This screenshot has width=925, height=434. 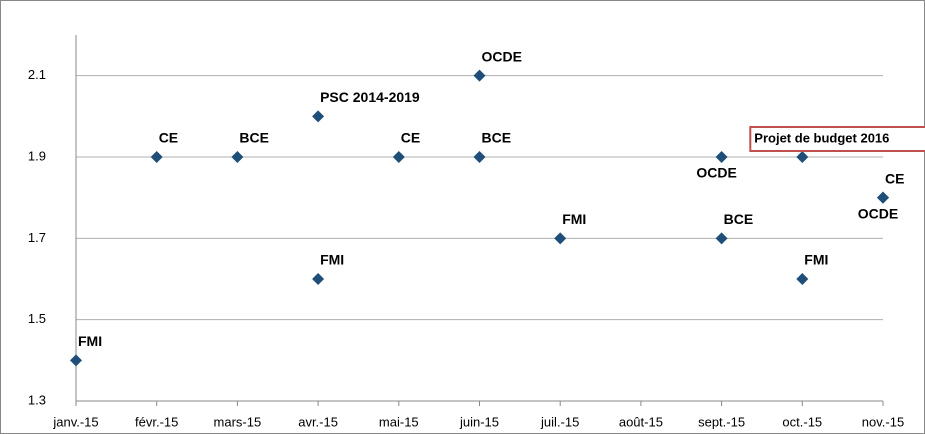 I want to click on x-tick-label: juil.-15, so click(x=559, y=421).